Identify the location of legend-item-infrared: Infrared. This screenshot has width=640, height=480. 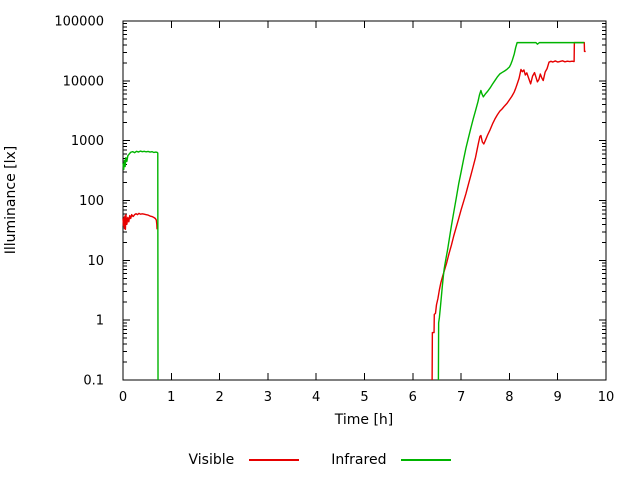
(391, 460).